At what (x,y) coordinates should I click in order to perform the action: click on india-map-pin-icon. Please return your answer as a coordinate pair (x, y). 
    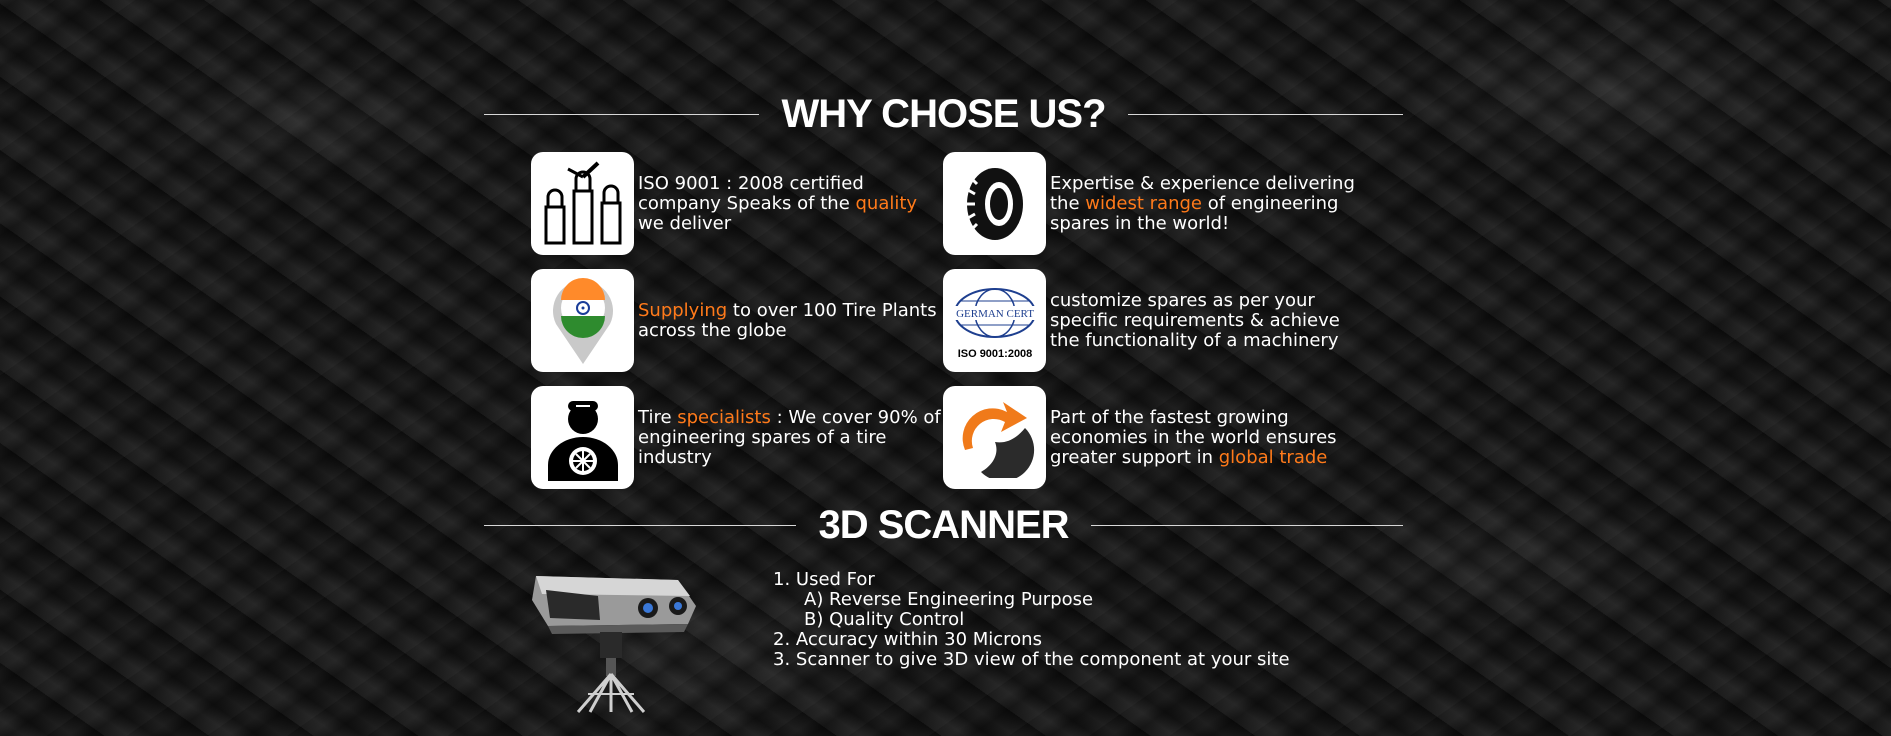
    Looking at the image, I should click on (582, 320).